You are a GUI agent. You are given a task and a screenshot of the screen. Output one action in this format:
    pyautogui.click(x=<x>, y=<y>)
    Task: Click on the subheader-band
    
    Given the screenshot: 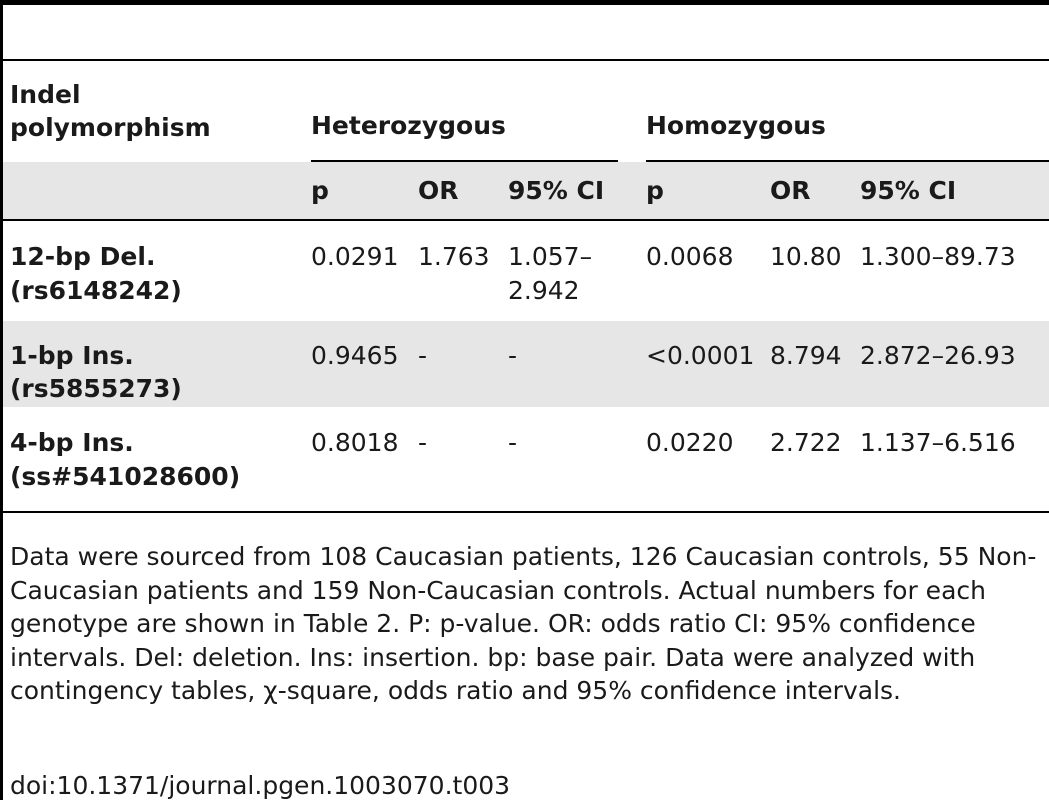 What is the action you would take?
    pyautogui.click(x=526, y=190)
    